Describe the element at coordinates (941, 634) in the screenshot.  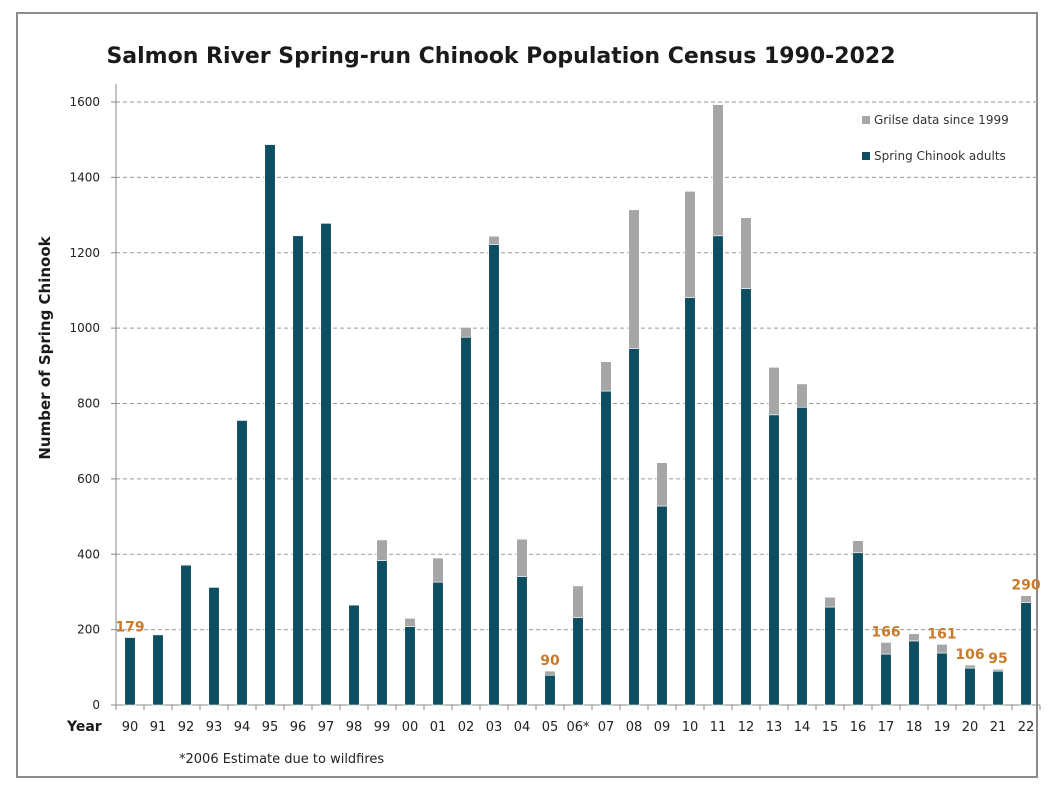
I see `data-label-19: 161` at that location.